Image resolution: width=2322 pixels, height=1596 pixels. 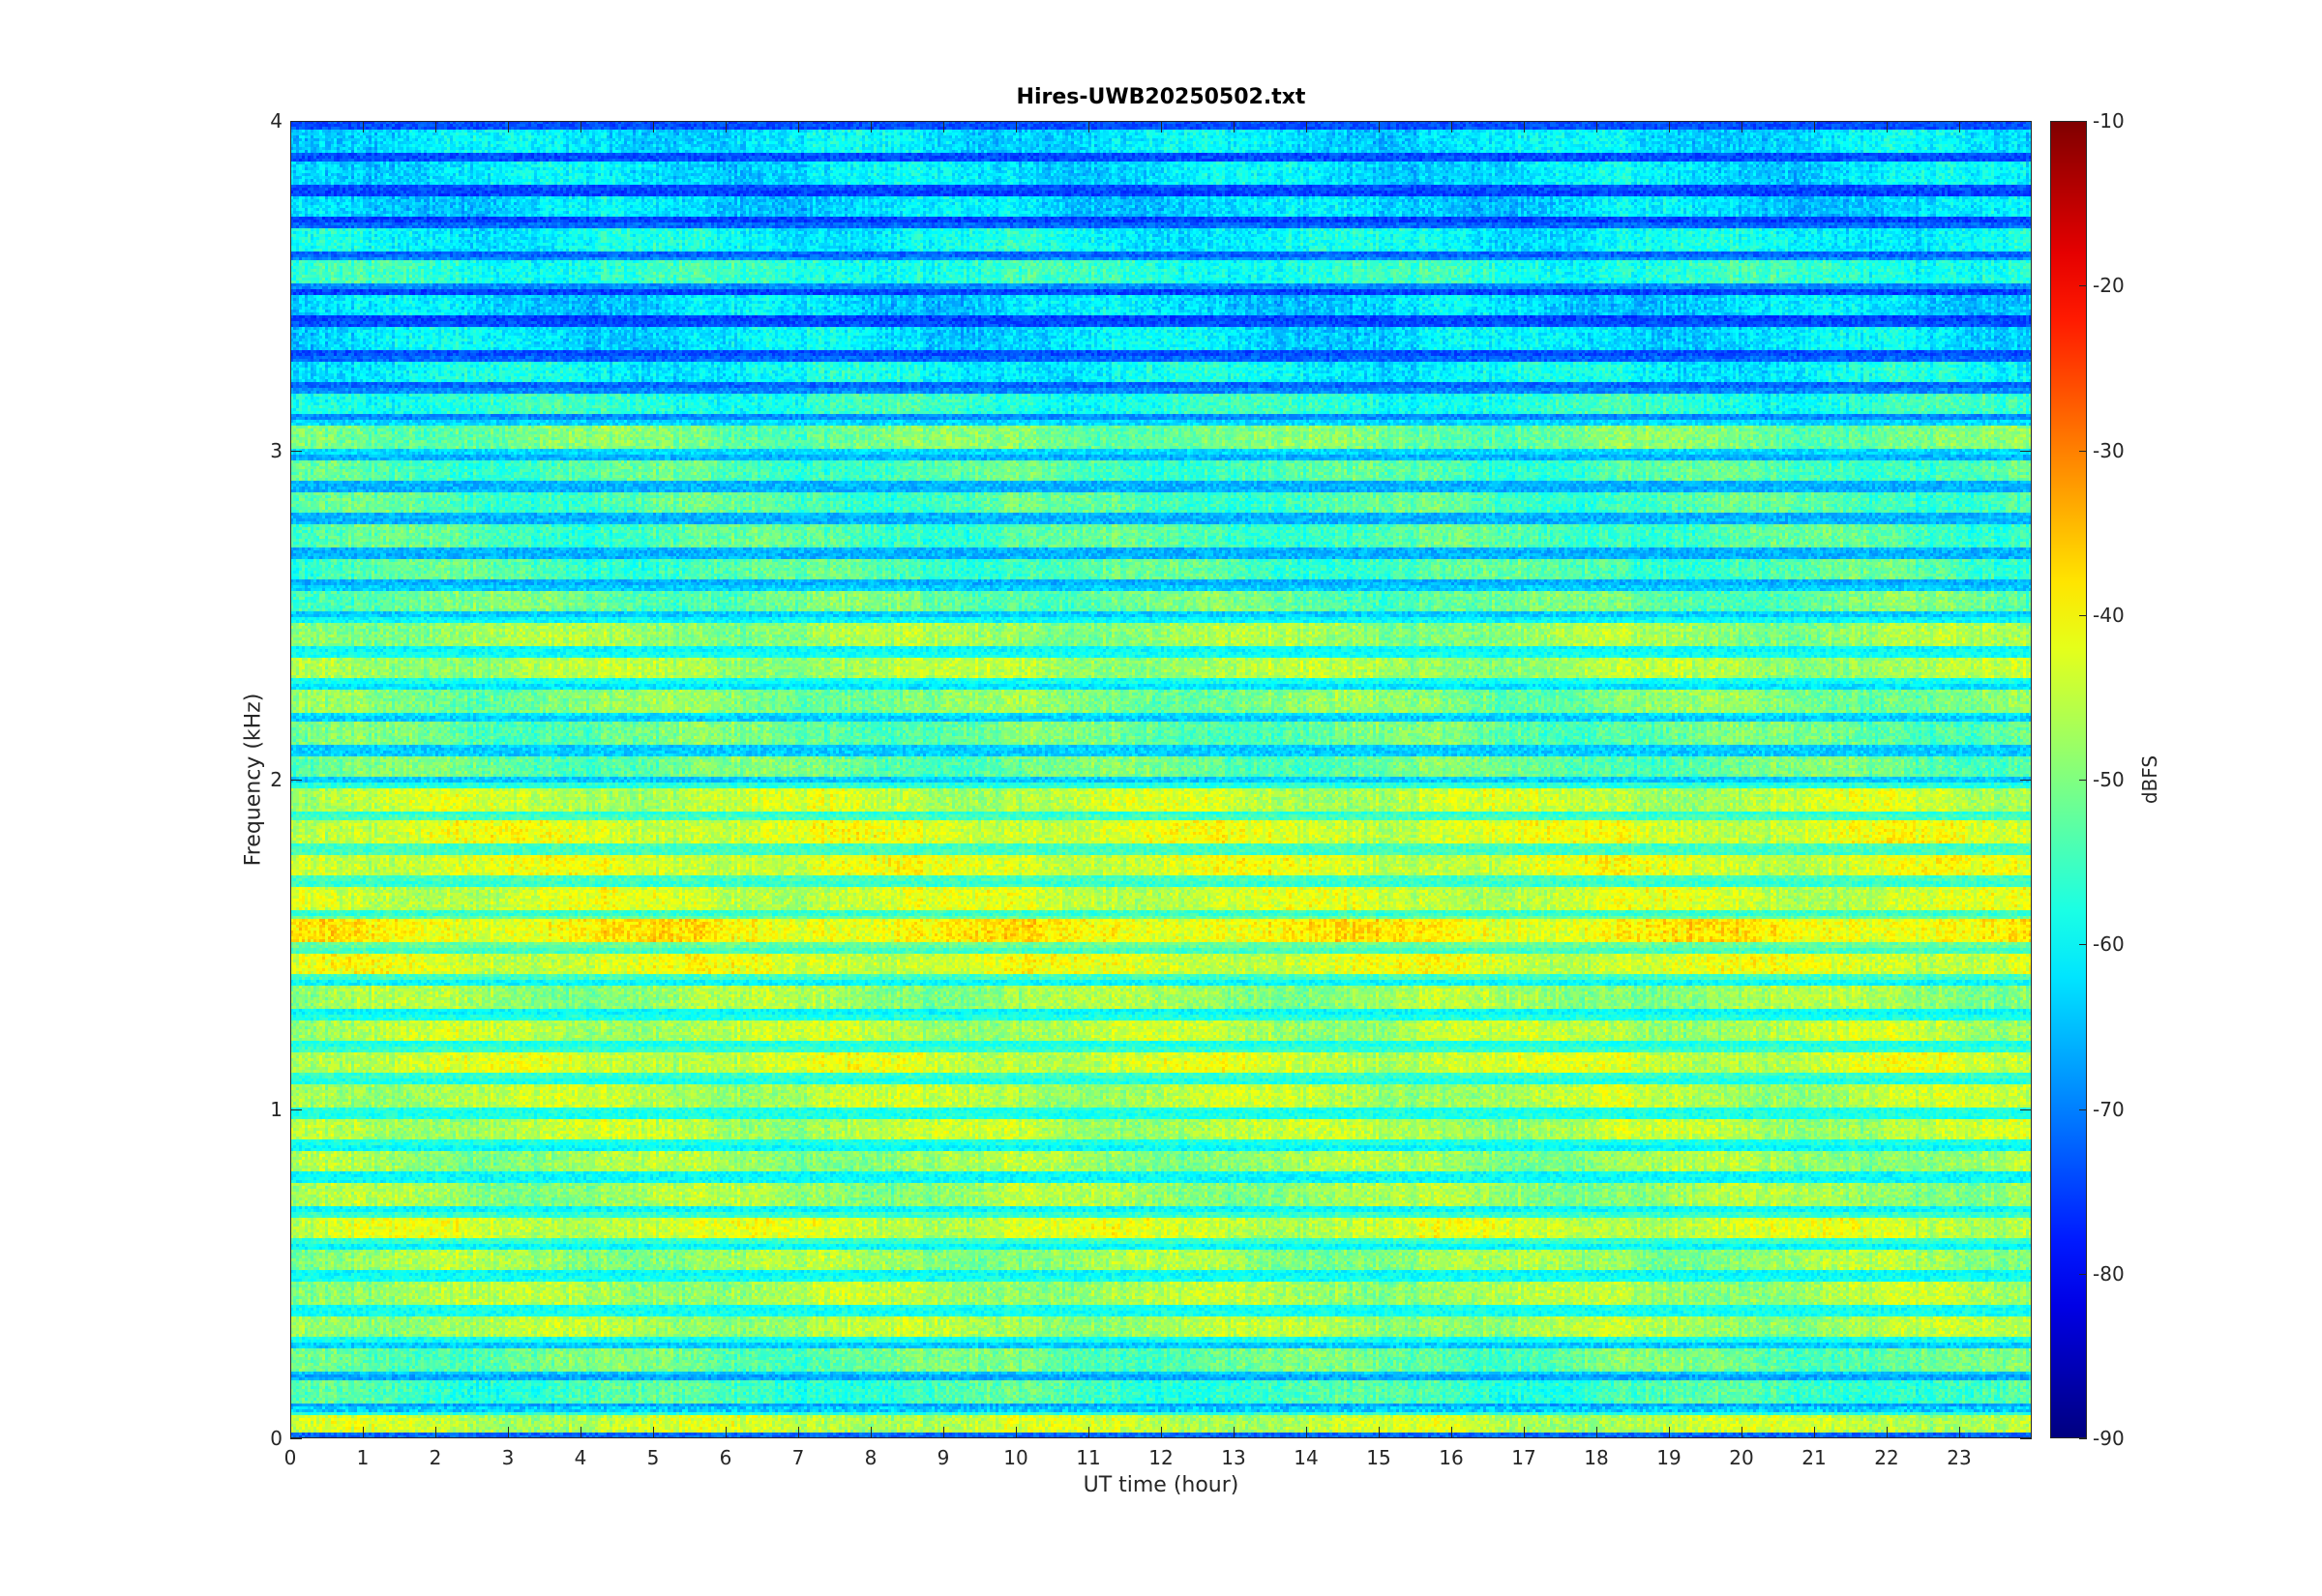 I want to click on colorbar-tick-label: -10, so click(x=2109, y=121).